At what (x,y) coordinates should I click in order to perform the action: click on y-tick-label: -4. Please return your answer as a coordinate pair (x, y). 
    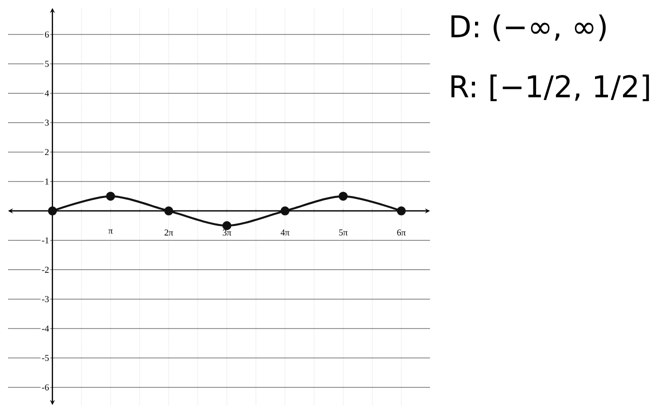
    Looking at the image, I should click on (45, 329).